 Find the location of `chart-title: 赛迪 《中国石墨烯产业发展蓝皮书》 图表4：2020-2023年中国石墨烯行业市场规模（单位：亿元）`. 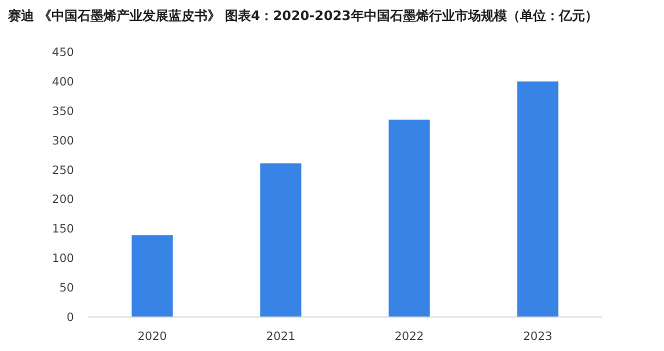

chart-title: 赛迪 《中国石墨烯产业发展蓝皮书》 图表4：2020-2023年中国石墨烯行业市场规模（单位：亿元） is located at coordinates (302, 16).